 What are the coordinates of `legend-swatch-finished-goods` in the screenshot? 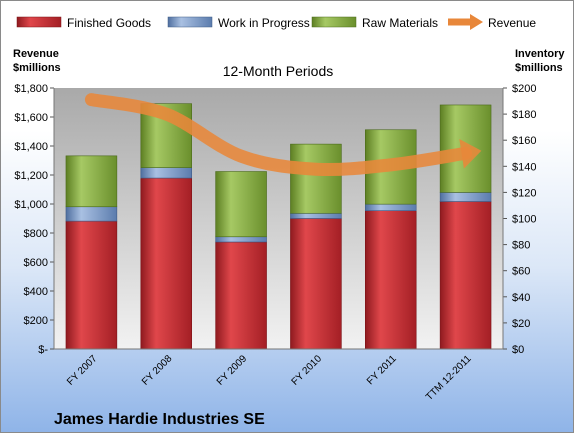 It's located at (39, 22).